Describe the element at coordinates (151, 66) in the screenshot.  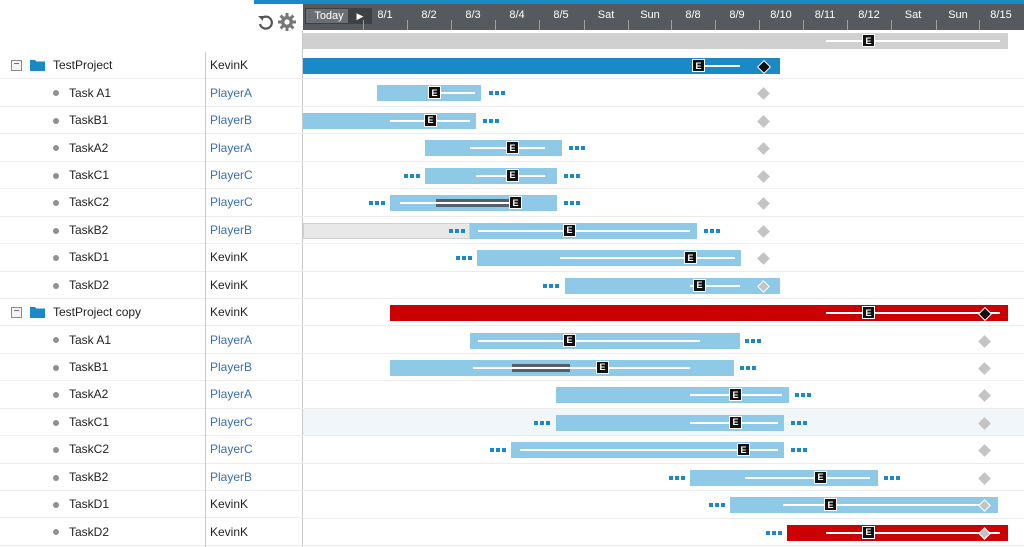
I see `project-row: − TestProject KevinK` at that location.